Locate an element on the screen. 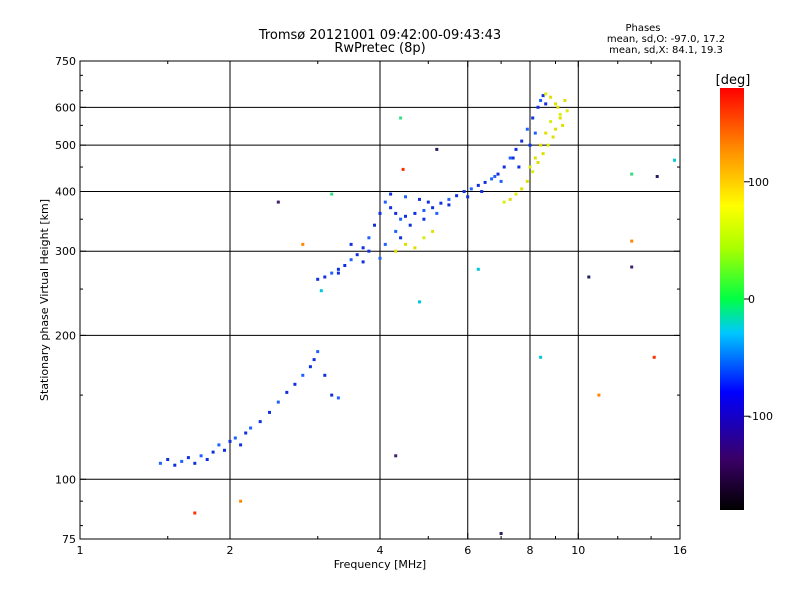  y-tick-label: 500 is located at coordinates (65, 145).